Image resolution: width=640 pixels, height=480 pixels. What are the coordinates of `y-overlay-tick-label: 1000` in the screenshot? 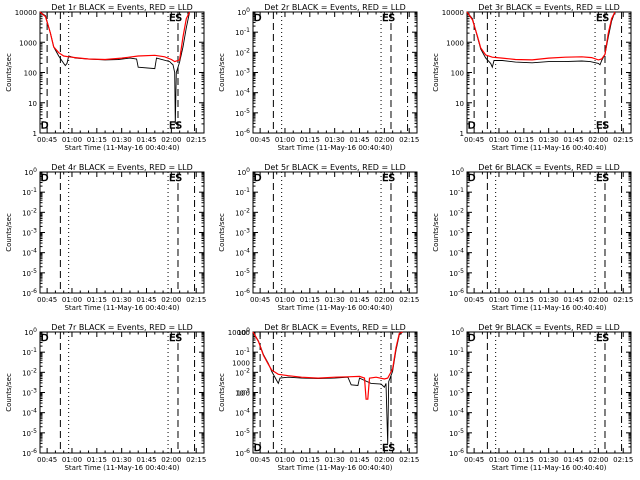 It's located at (241, 363).